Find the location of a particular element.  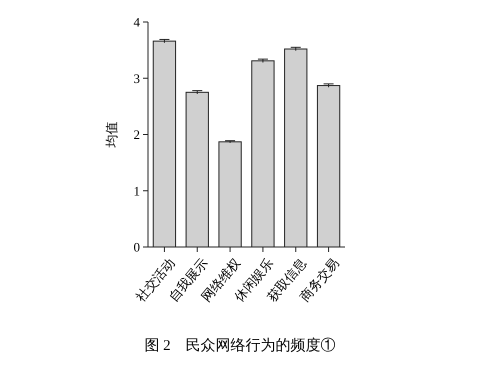

y-tick-label: 0 is located at coordinates (137, 247).